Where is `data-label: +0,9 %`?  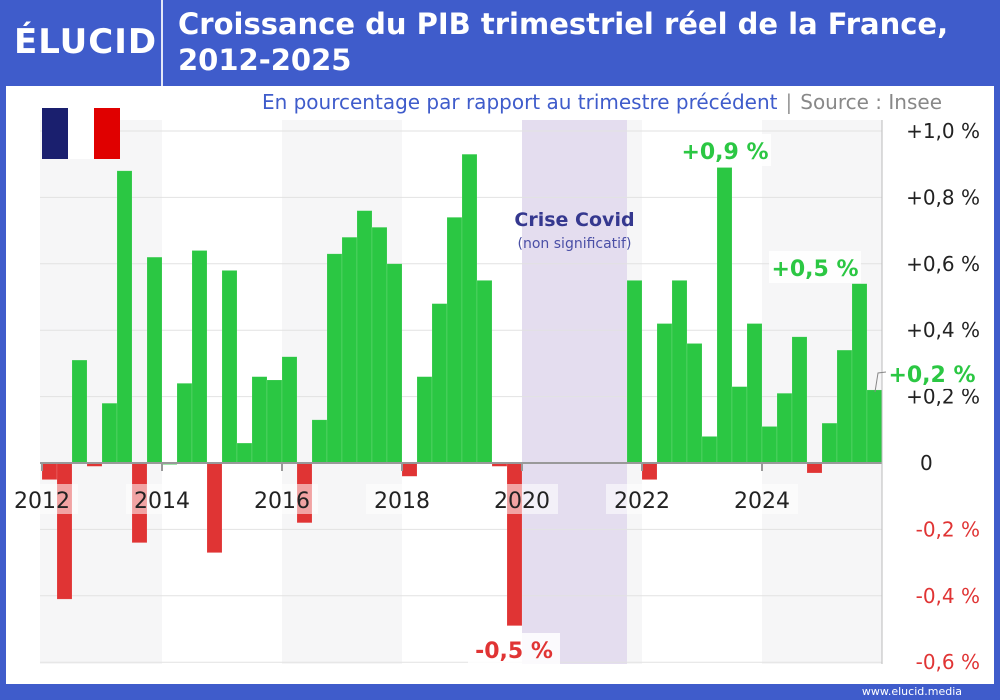 data-label: +0,9 % is located at coordinates (724, 152).